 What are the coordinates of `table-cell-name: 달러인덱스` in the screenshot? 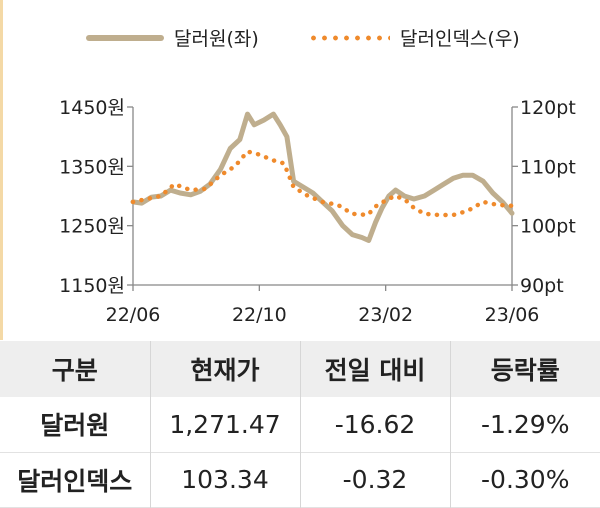 It's located at (75, 479).